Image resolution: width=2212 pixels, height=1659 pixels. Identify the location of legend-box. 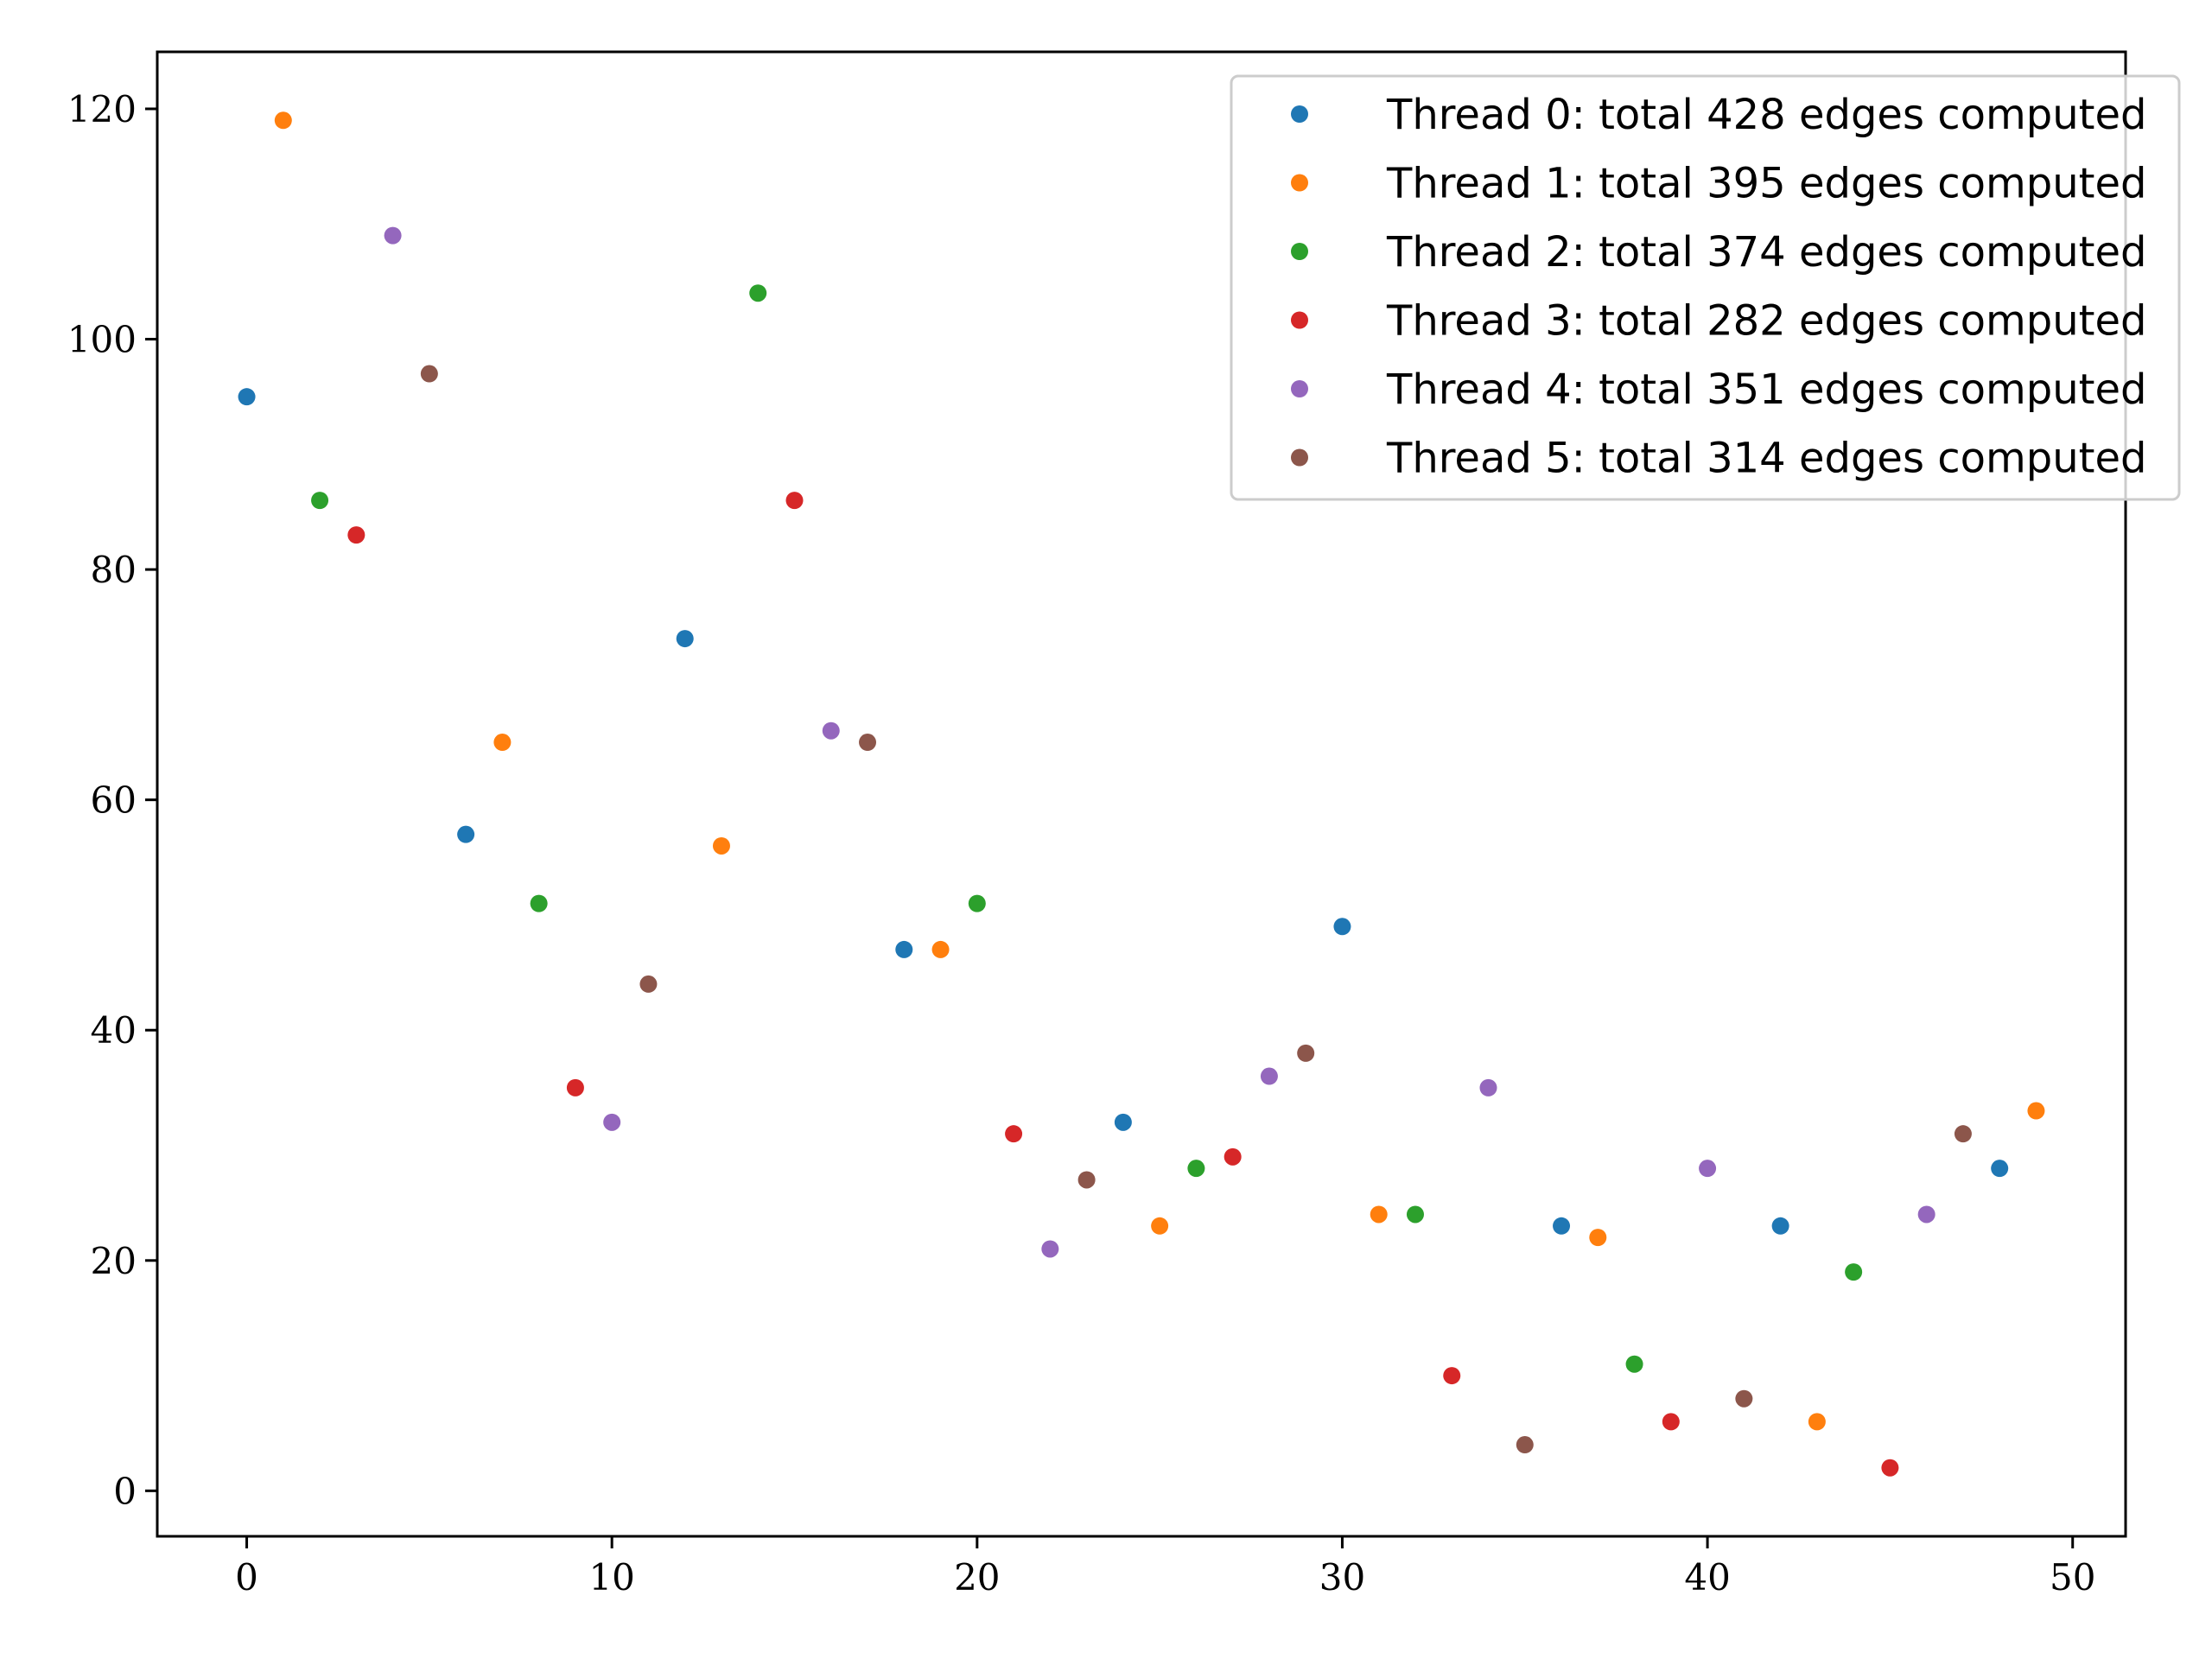
(1705, 287).